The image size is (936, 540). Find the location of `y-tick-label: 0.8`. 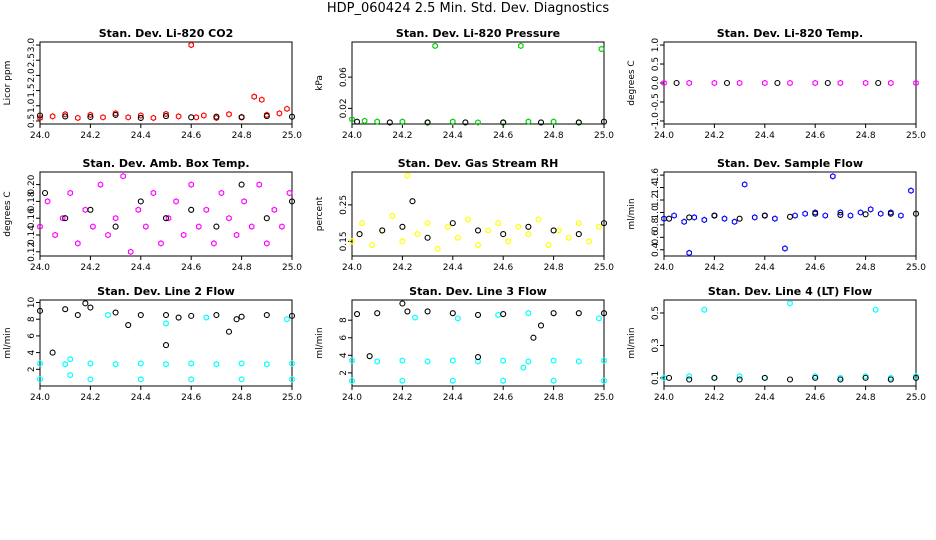

y-tick-label: 0.8 is located at coordinates (656, 224).